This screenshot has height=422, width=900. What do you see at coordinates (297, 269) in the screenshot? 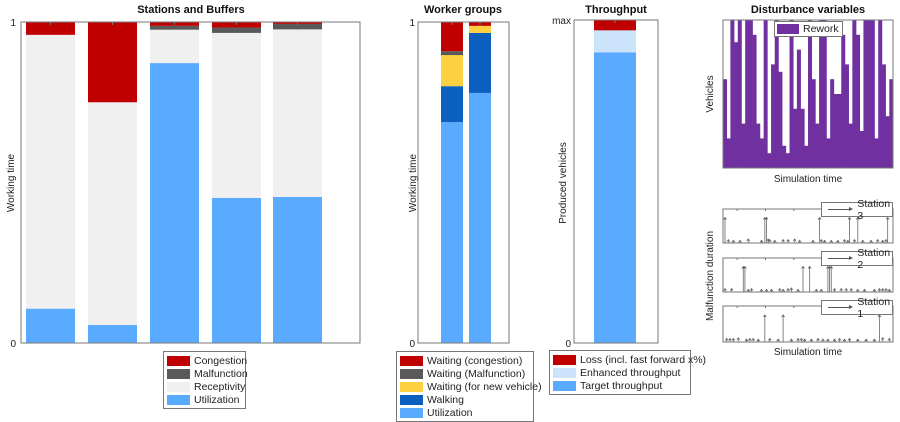
I see `stations-bar-5-utilization` at bounding box center [297, 269].